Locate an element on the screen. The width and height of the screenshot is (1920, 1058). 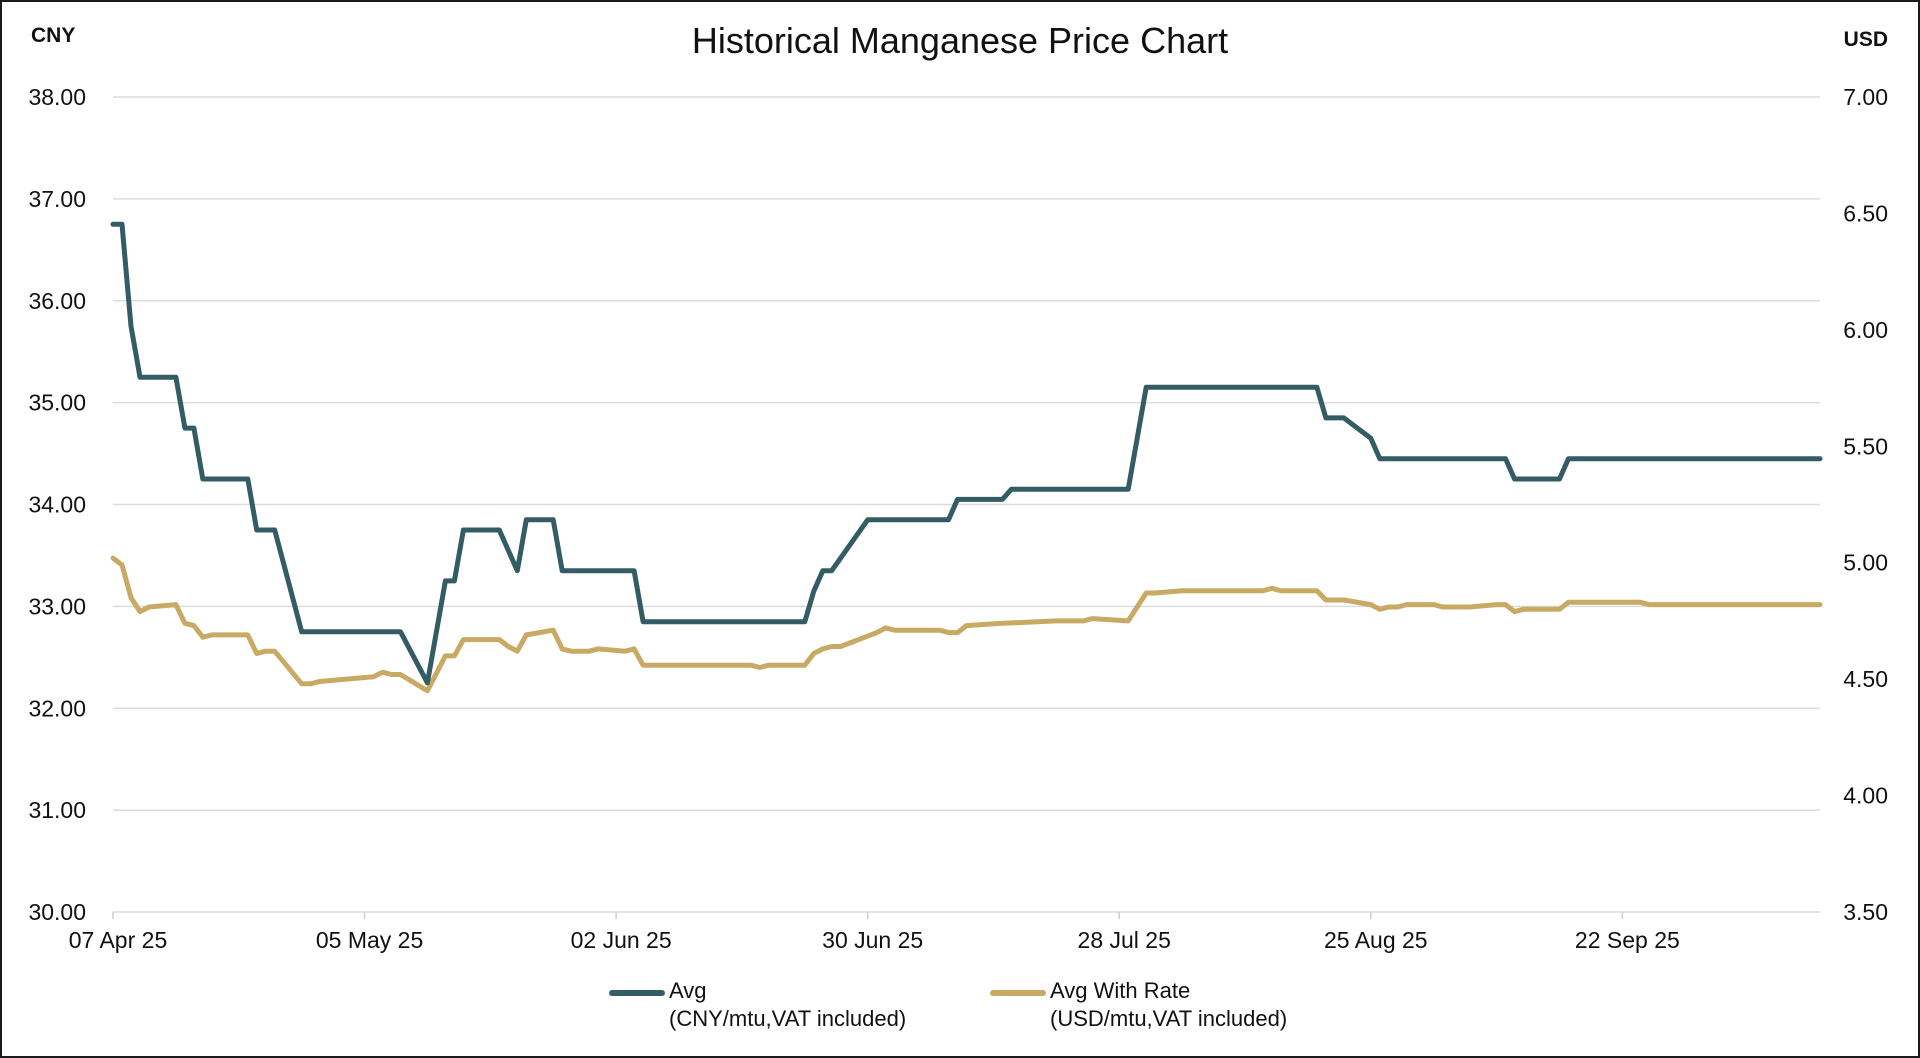
x-tick-label: 05 May 25 is located at coordinates (369, 940).